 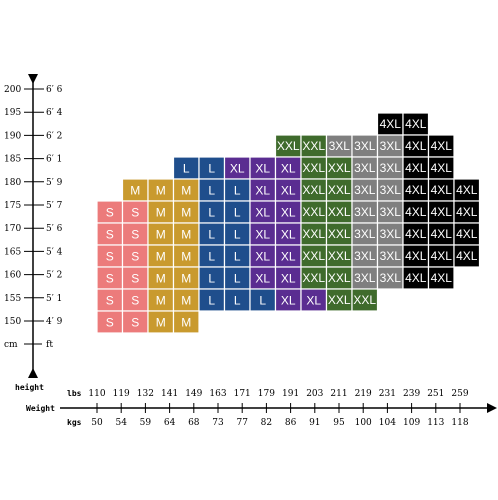 I want to click on weight-tick-kgs: 64, so click(x=170, y=423).